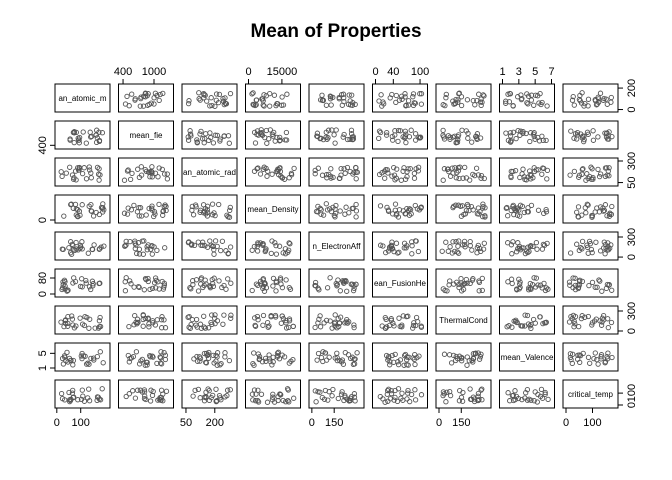 This screenshot has height=480, width=672. Describe the element at coordinates (146, 172) in the screenshot. I see `panel-r2-c1` at that location.